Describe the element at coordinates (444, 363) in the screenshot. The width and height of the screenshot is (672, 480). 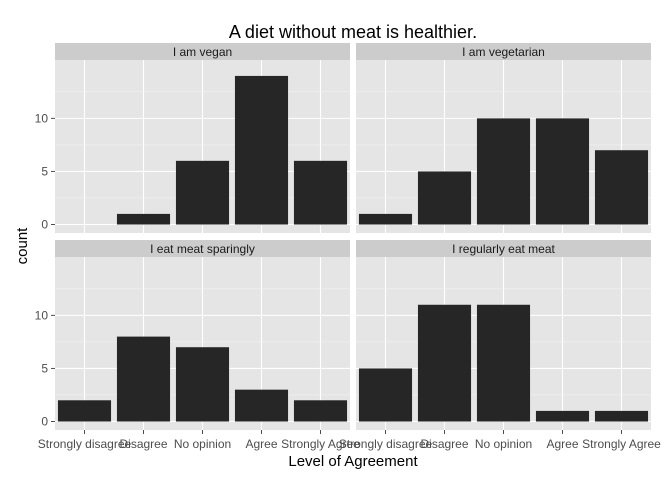
I see `bar-i-regularly-eat-meat-disagree` at that location.